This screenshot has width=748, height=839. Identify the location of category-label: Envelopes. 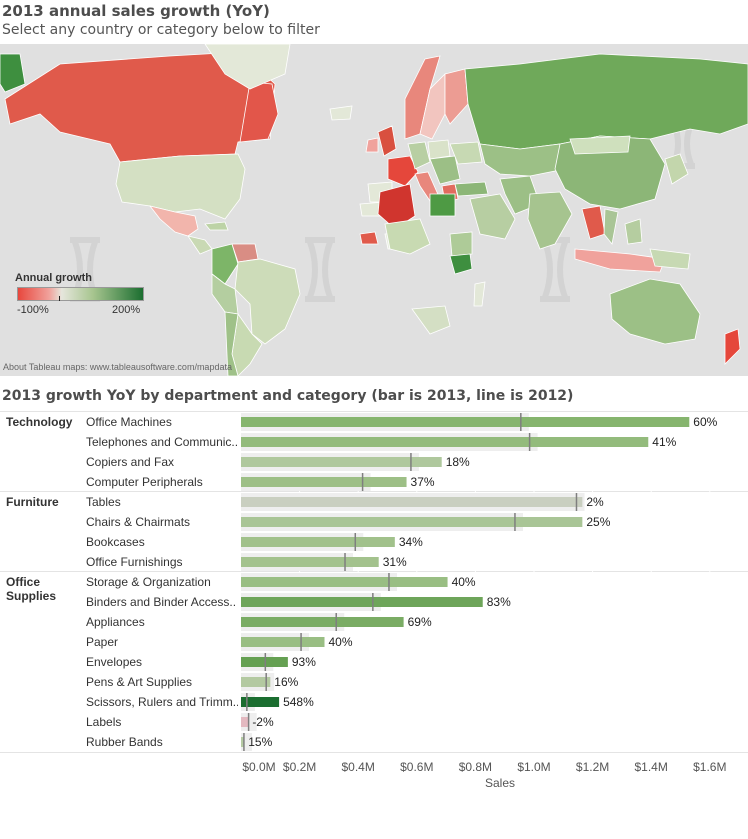
(114, 662).